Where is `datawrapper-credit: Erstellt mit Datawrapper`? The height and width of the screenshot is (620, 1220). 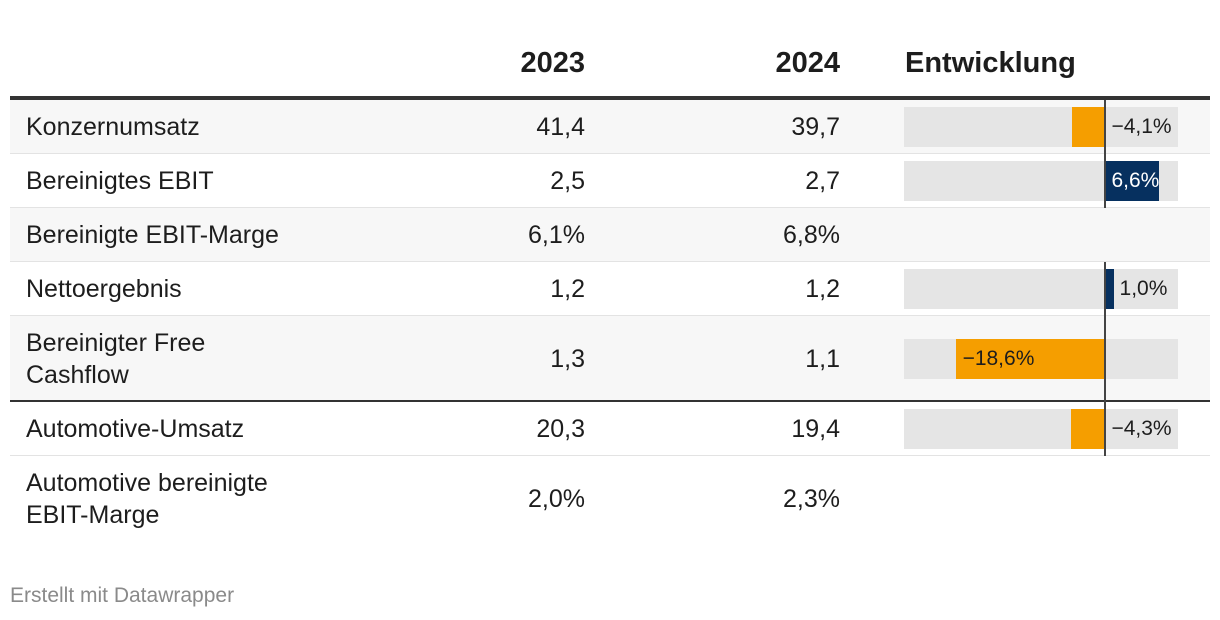 datawrapper-credit: Erstellt mit Datawrapper is located at coordinates (122, 595).